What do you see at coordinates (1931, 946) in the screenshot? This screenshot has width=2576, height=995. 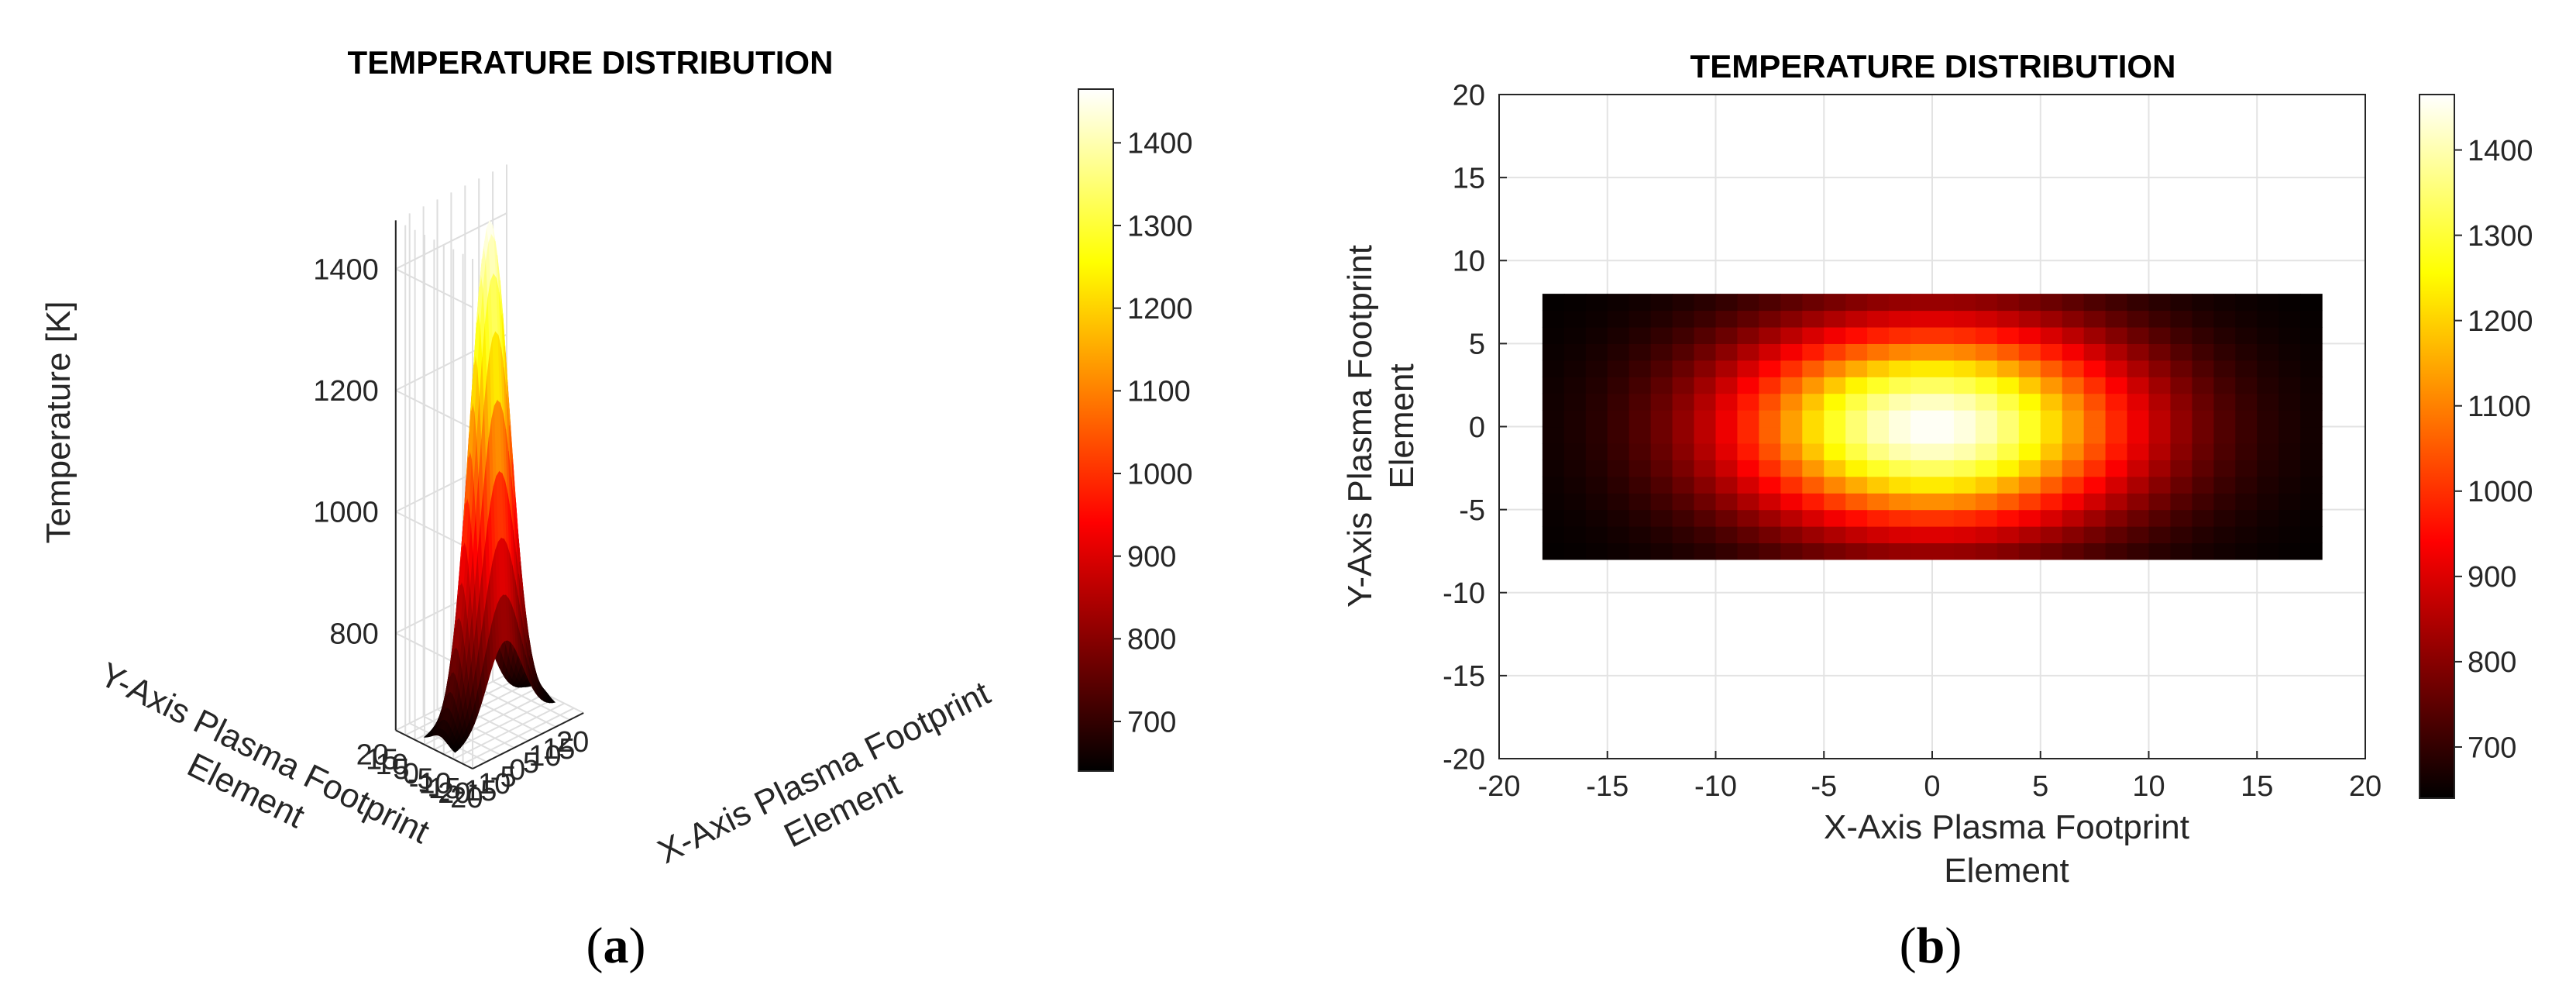 I see `panel-b-caption: (b)` at bounding box center [1931, 946].